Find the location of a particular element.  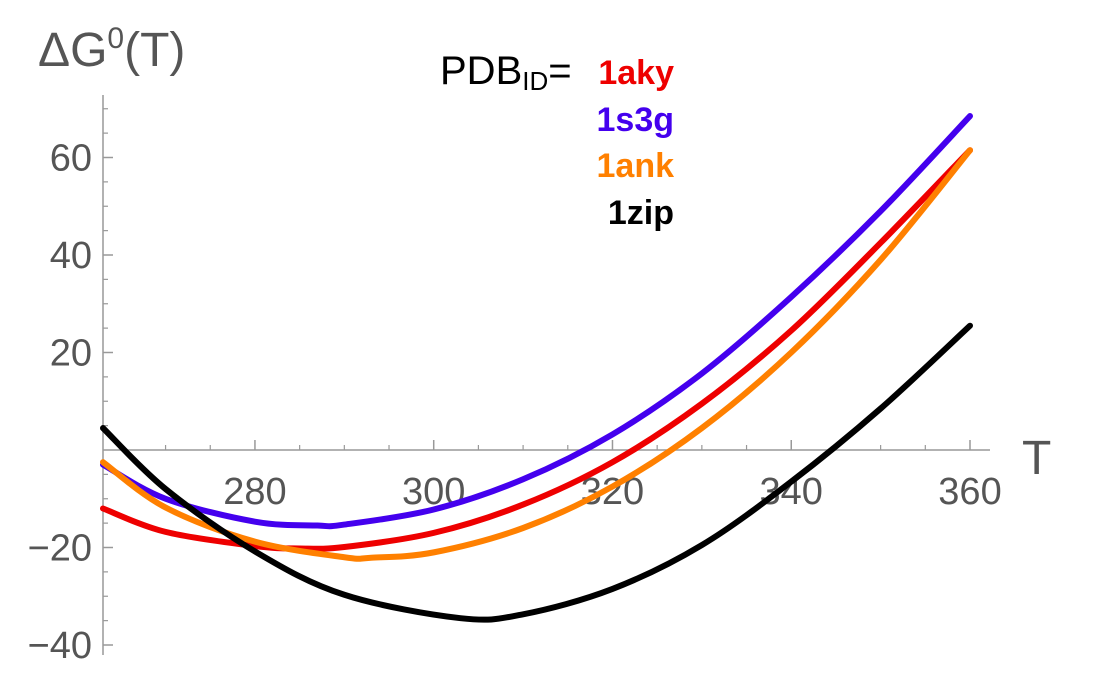

x-tick-labels: 280 300 320 340 360 is located at coordinates (612, 492).